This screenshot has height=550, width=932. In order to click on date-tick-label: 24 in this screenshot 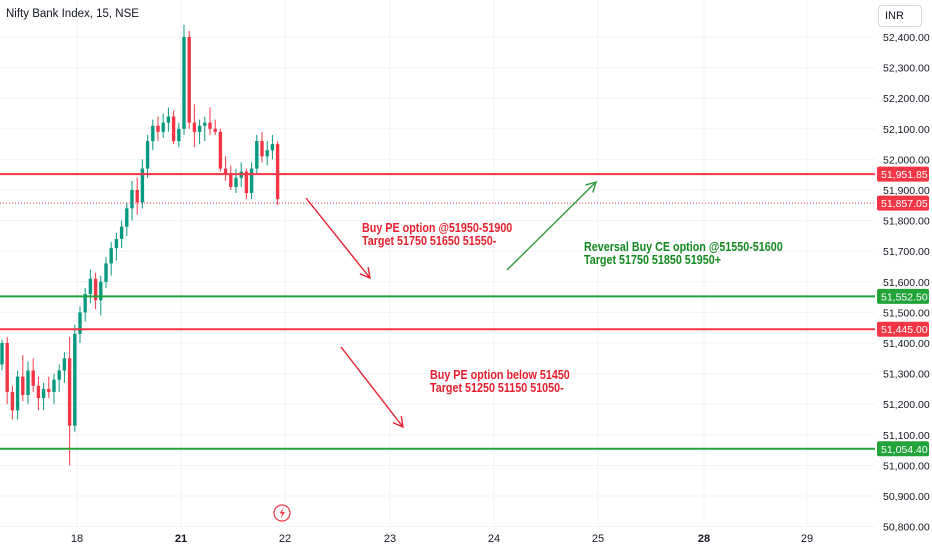, I will do `click(494, 539)`.